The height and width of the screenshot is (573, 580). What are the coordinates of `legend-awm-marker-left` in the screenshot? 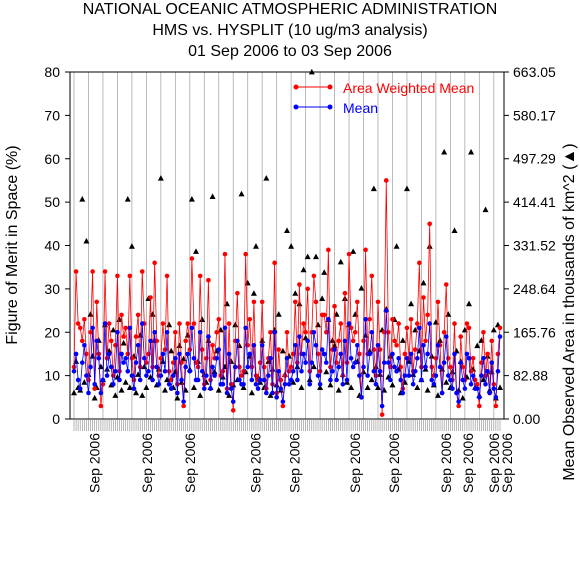 It's located at (296, 87).